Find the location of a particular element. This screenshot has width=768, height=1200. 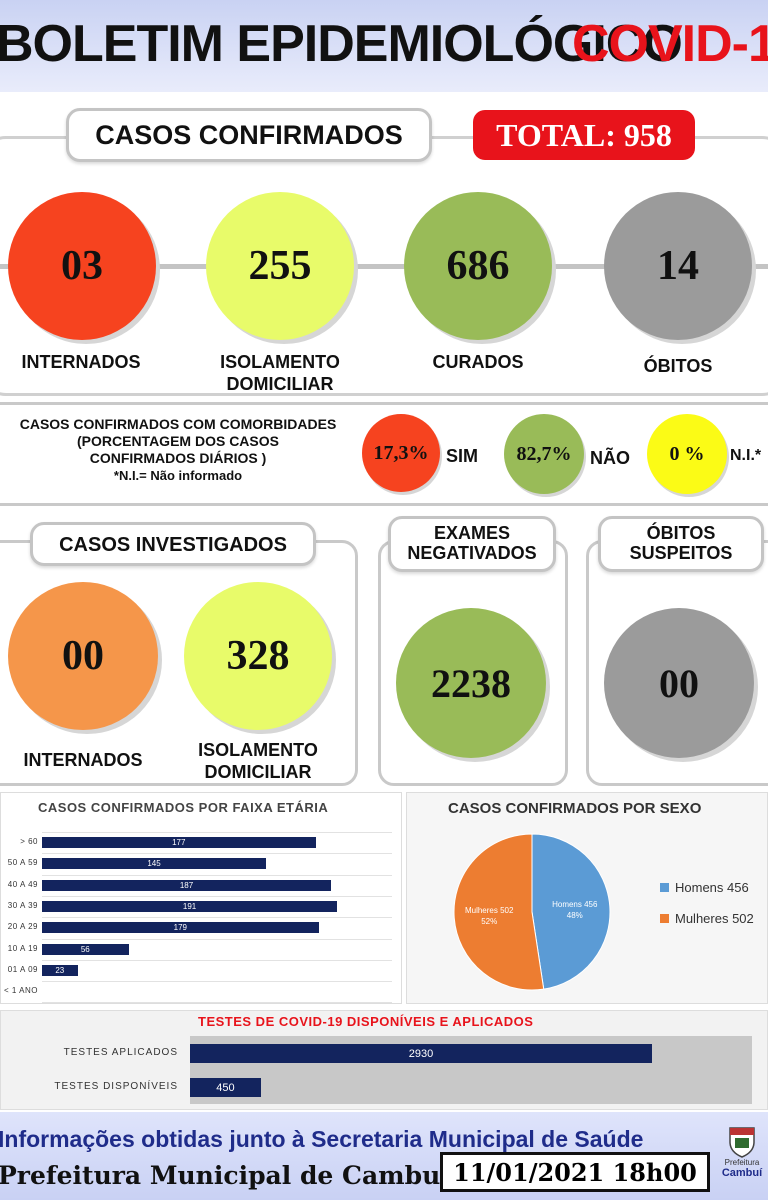

confirmed-heading: CASOS CONFIRMADOS is located at coordinates (249, 135).